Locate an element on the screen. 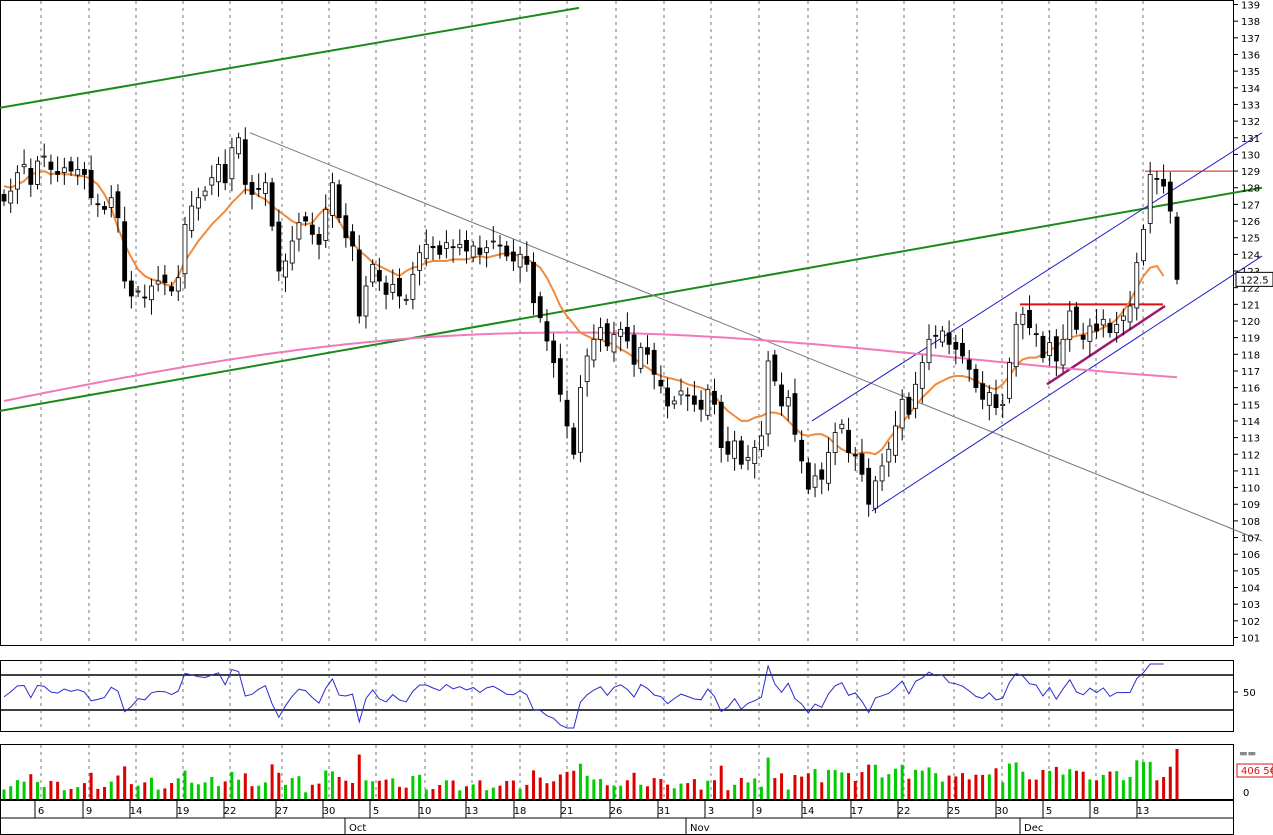 The height and width of the screenshot is (835, 1273). price-tick-label: 114 is located at coordinates (1250, 422).